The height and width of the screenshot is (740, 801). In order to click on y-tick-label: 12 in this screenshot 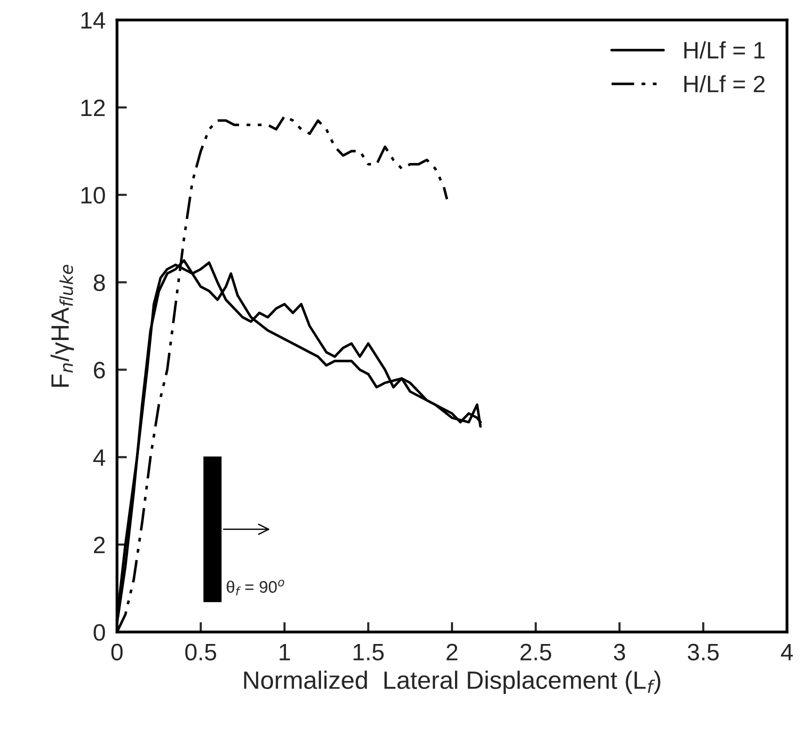, I will do `click(93, 107)`.